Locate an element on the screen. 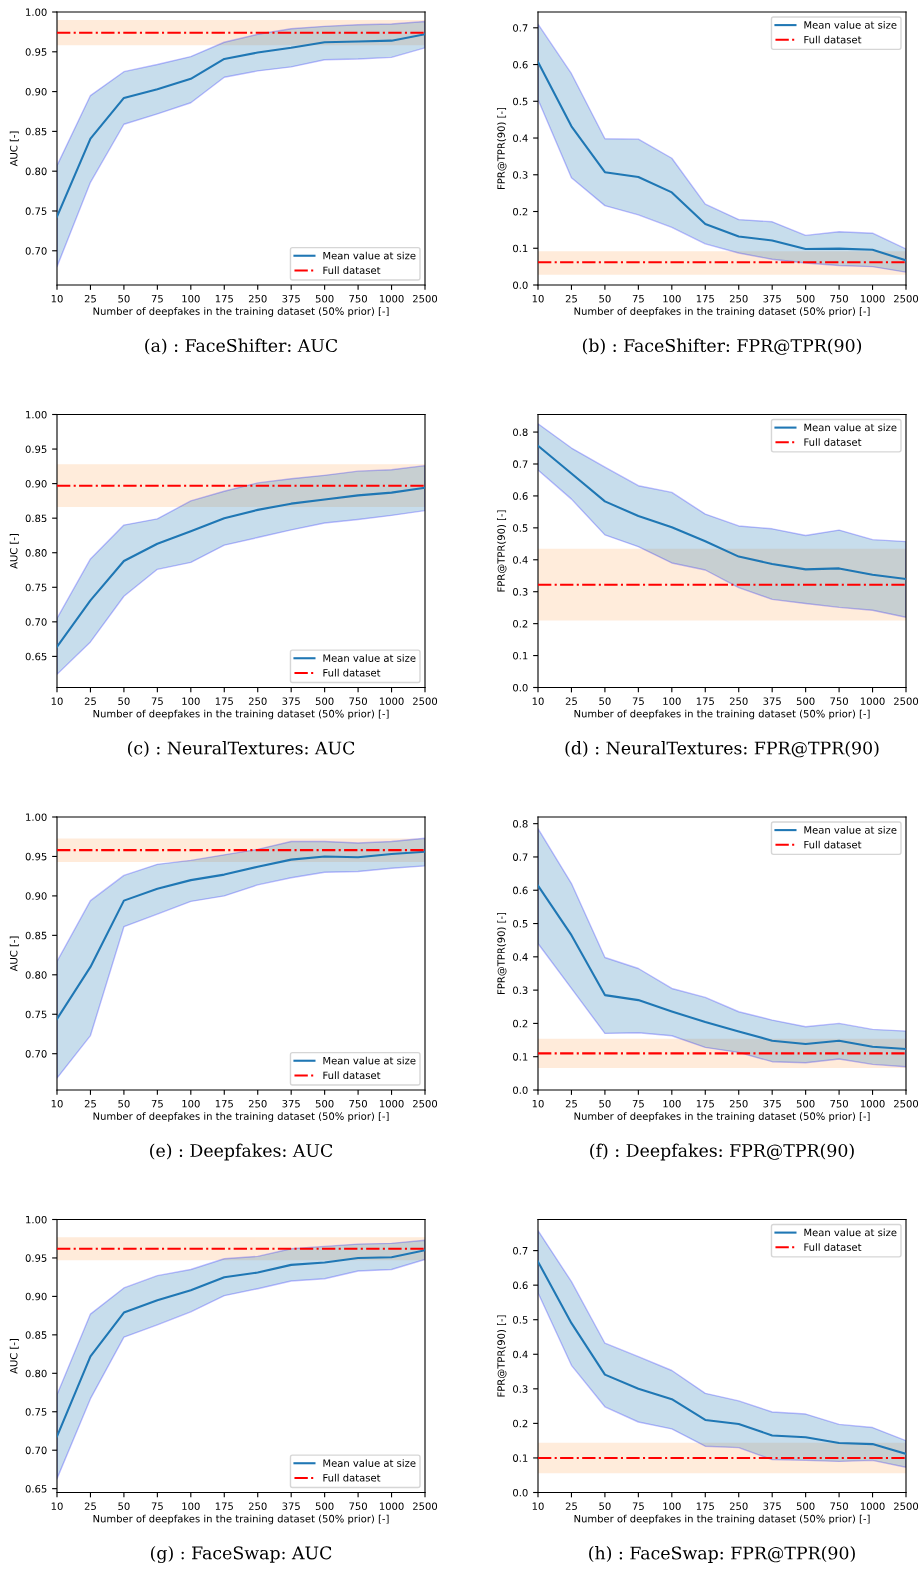  y-tick-label: 0.4 is located at coordinates (520, 957).